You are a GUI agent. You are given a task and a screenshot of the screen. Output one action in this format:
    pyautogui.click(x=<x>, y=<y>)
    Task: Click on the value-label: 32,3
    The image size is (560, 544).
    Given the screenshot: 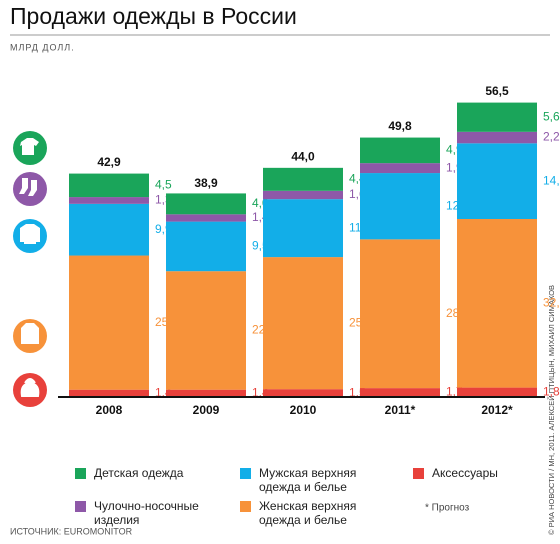 What is the action you would take?
    pyautogui.click(x=551, y=302)
    